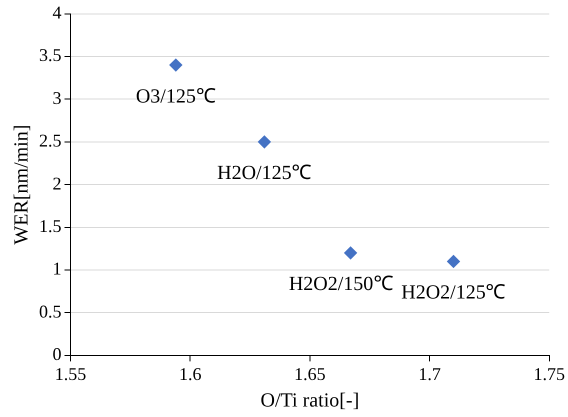  I want to click on y-tick-label: 3, so click(57, 98).